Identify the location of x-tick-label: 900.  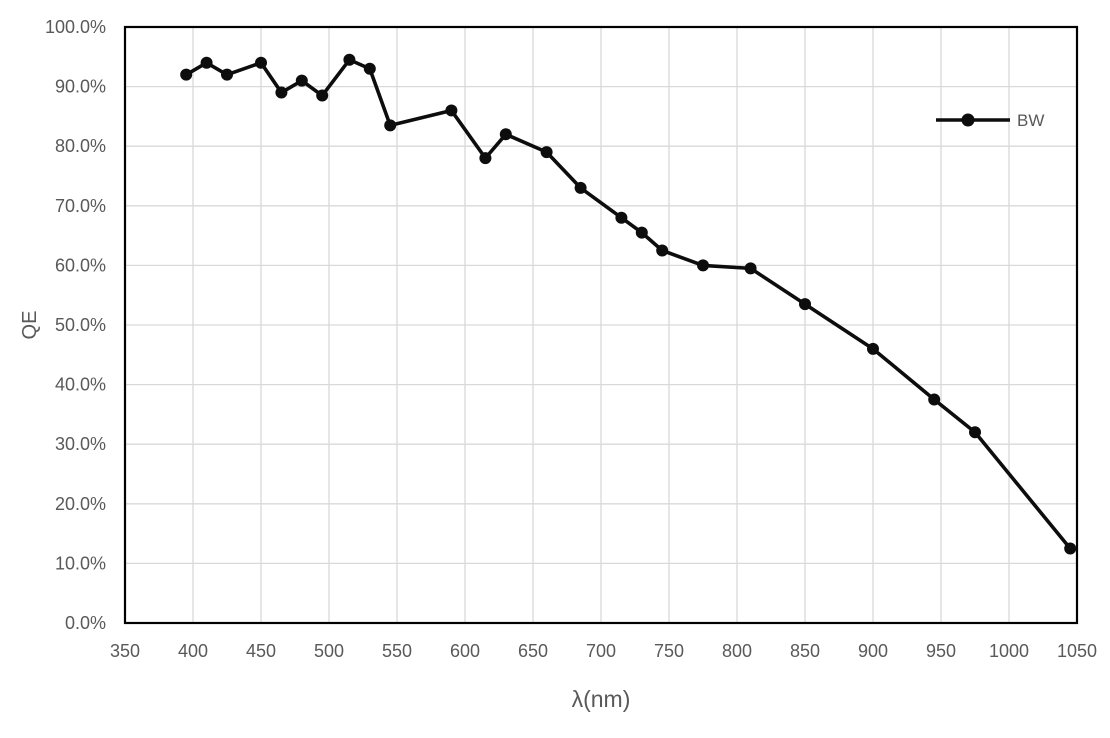
(873, 651).